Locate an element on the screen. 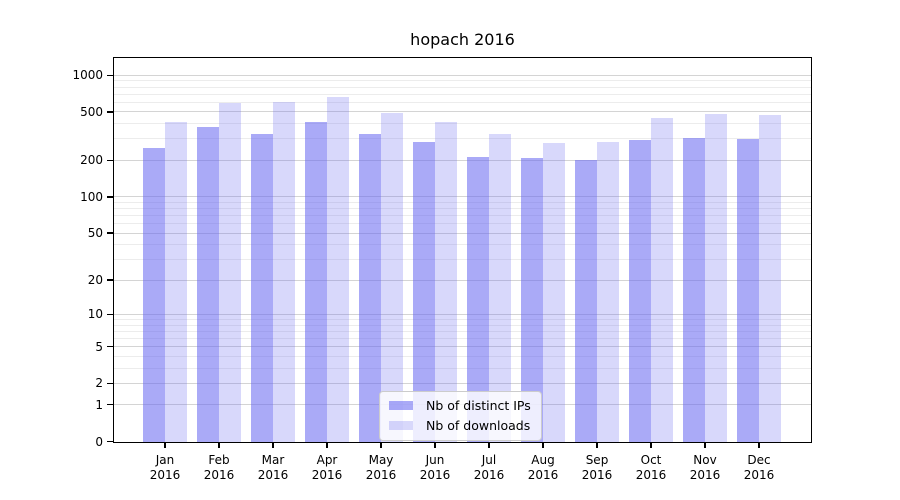  x-tick-label-sep: Sep 2016 is located at coordinates (597, 467).